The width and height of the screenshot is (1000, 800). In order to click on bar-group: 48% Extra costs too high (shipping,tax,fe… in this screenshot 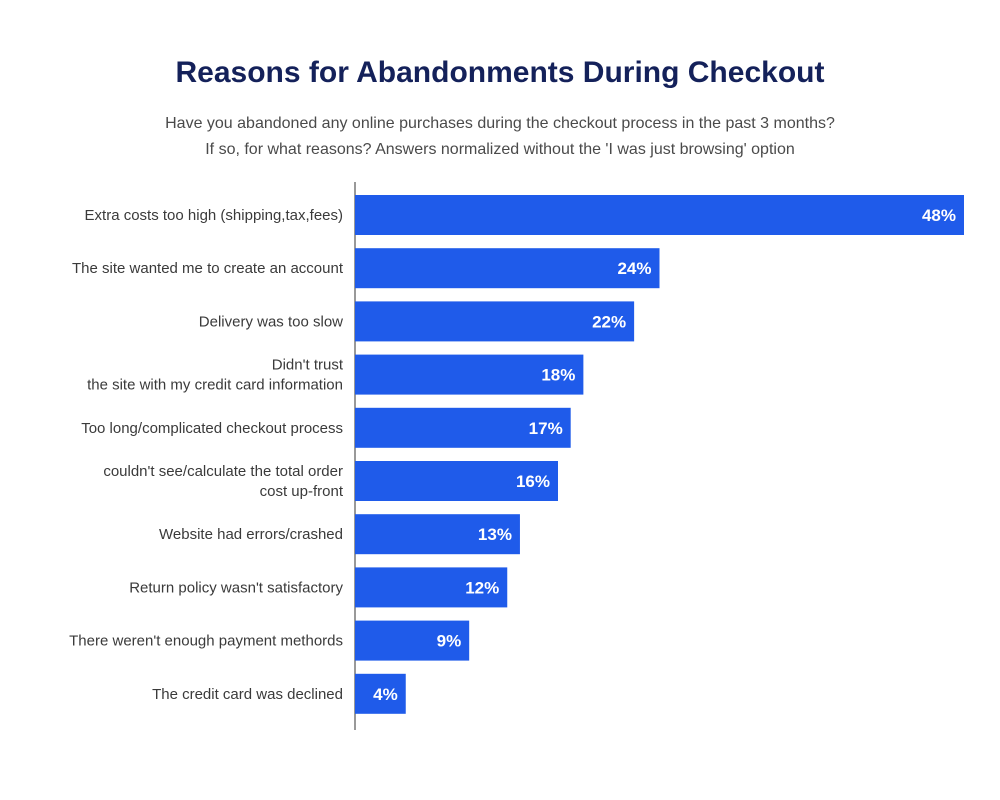, I will do `click(524, 215)`.